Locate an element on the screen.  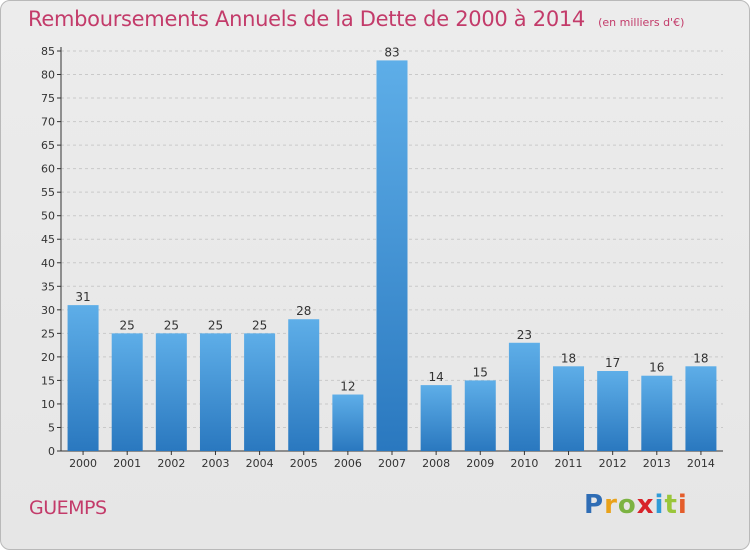
y-tick-label: 15 is located at coordinates (48, 380).